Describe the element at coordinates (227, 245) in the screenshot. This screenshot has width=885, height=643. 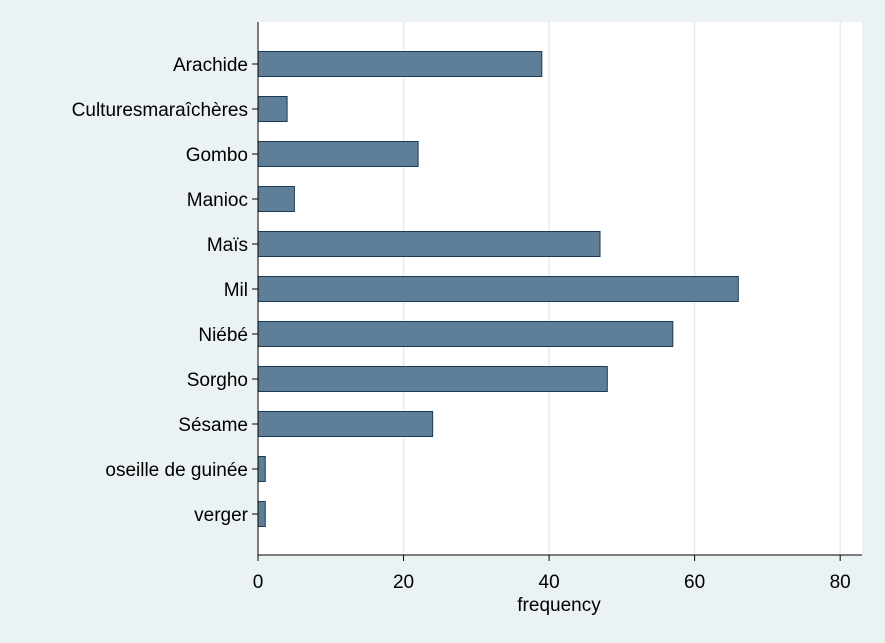
I see `category-label: Maïs` at that location.